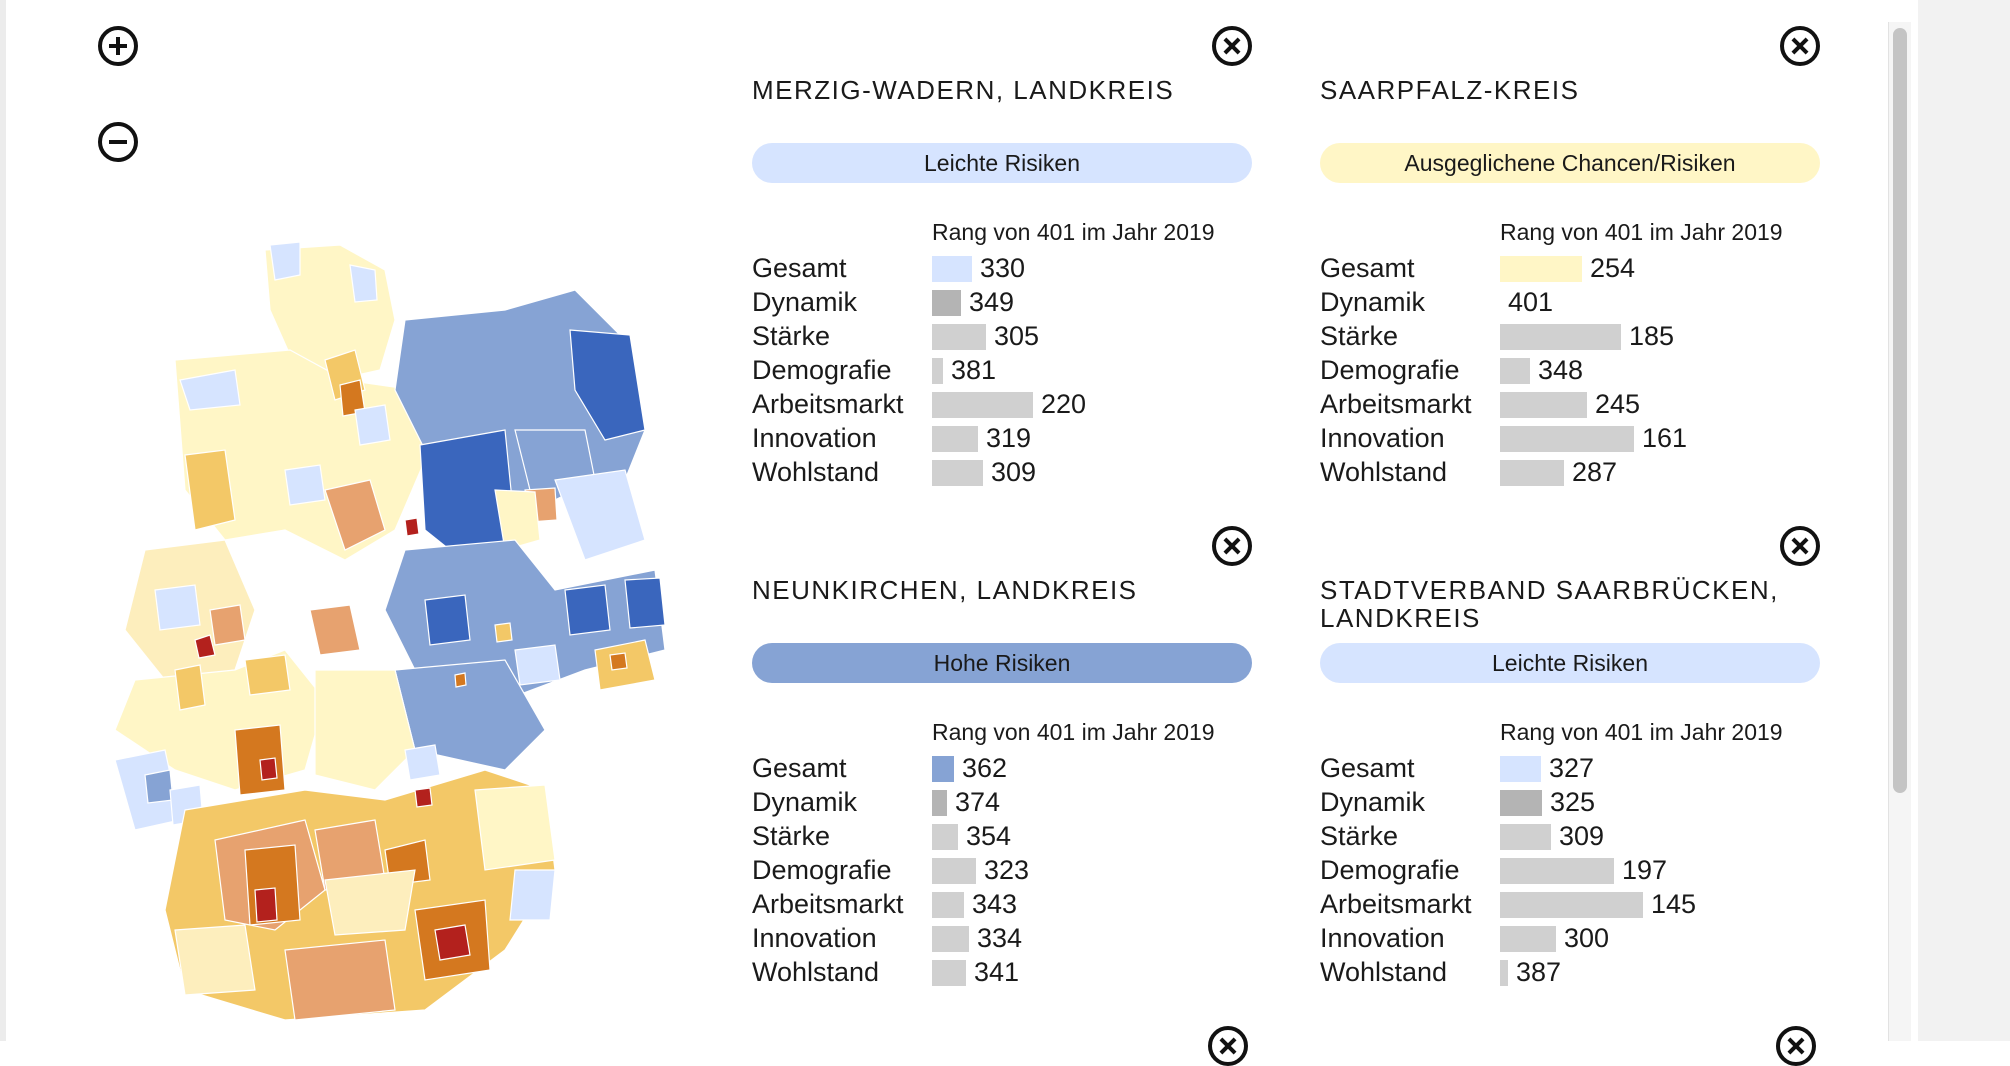 This screenshot has height=1066, width=2010. Describe the element at coordinates (1570, 836) in the screenshot. I see `rank-row: Stärke 309` at that location.